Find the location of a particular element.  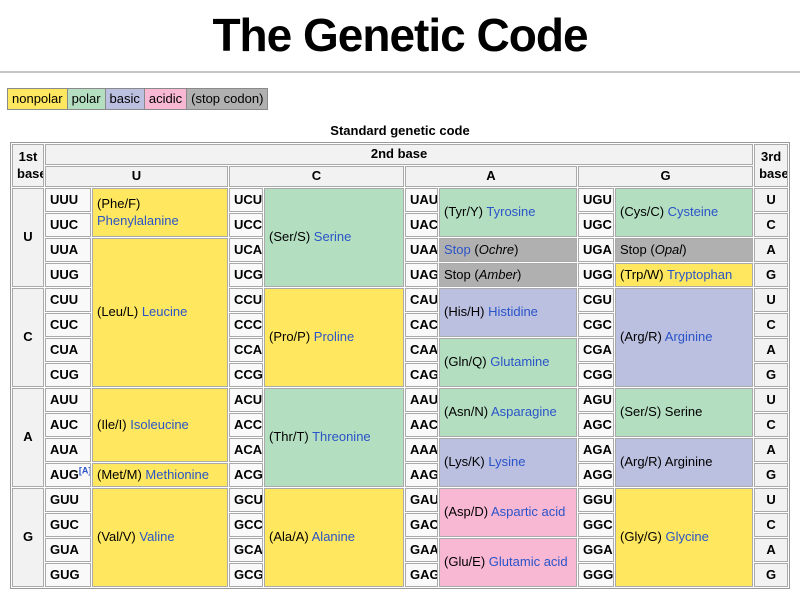

amino-cell-arginine-2: (Arg/R) Arginine is located at coordinates (684, 462).